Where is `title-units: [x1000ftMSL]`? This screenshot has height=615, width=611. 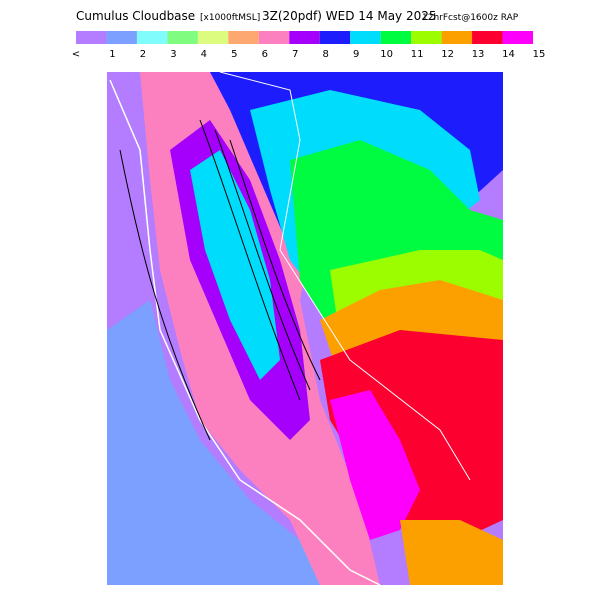
title-units: [x1000ftMSL] is located at coordinates (230, 18).